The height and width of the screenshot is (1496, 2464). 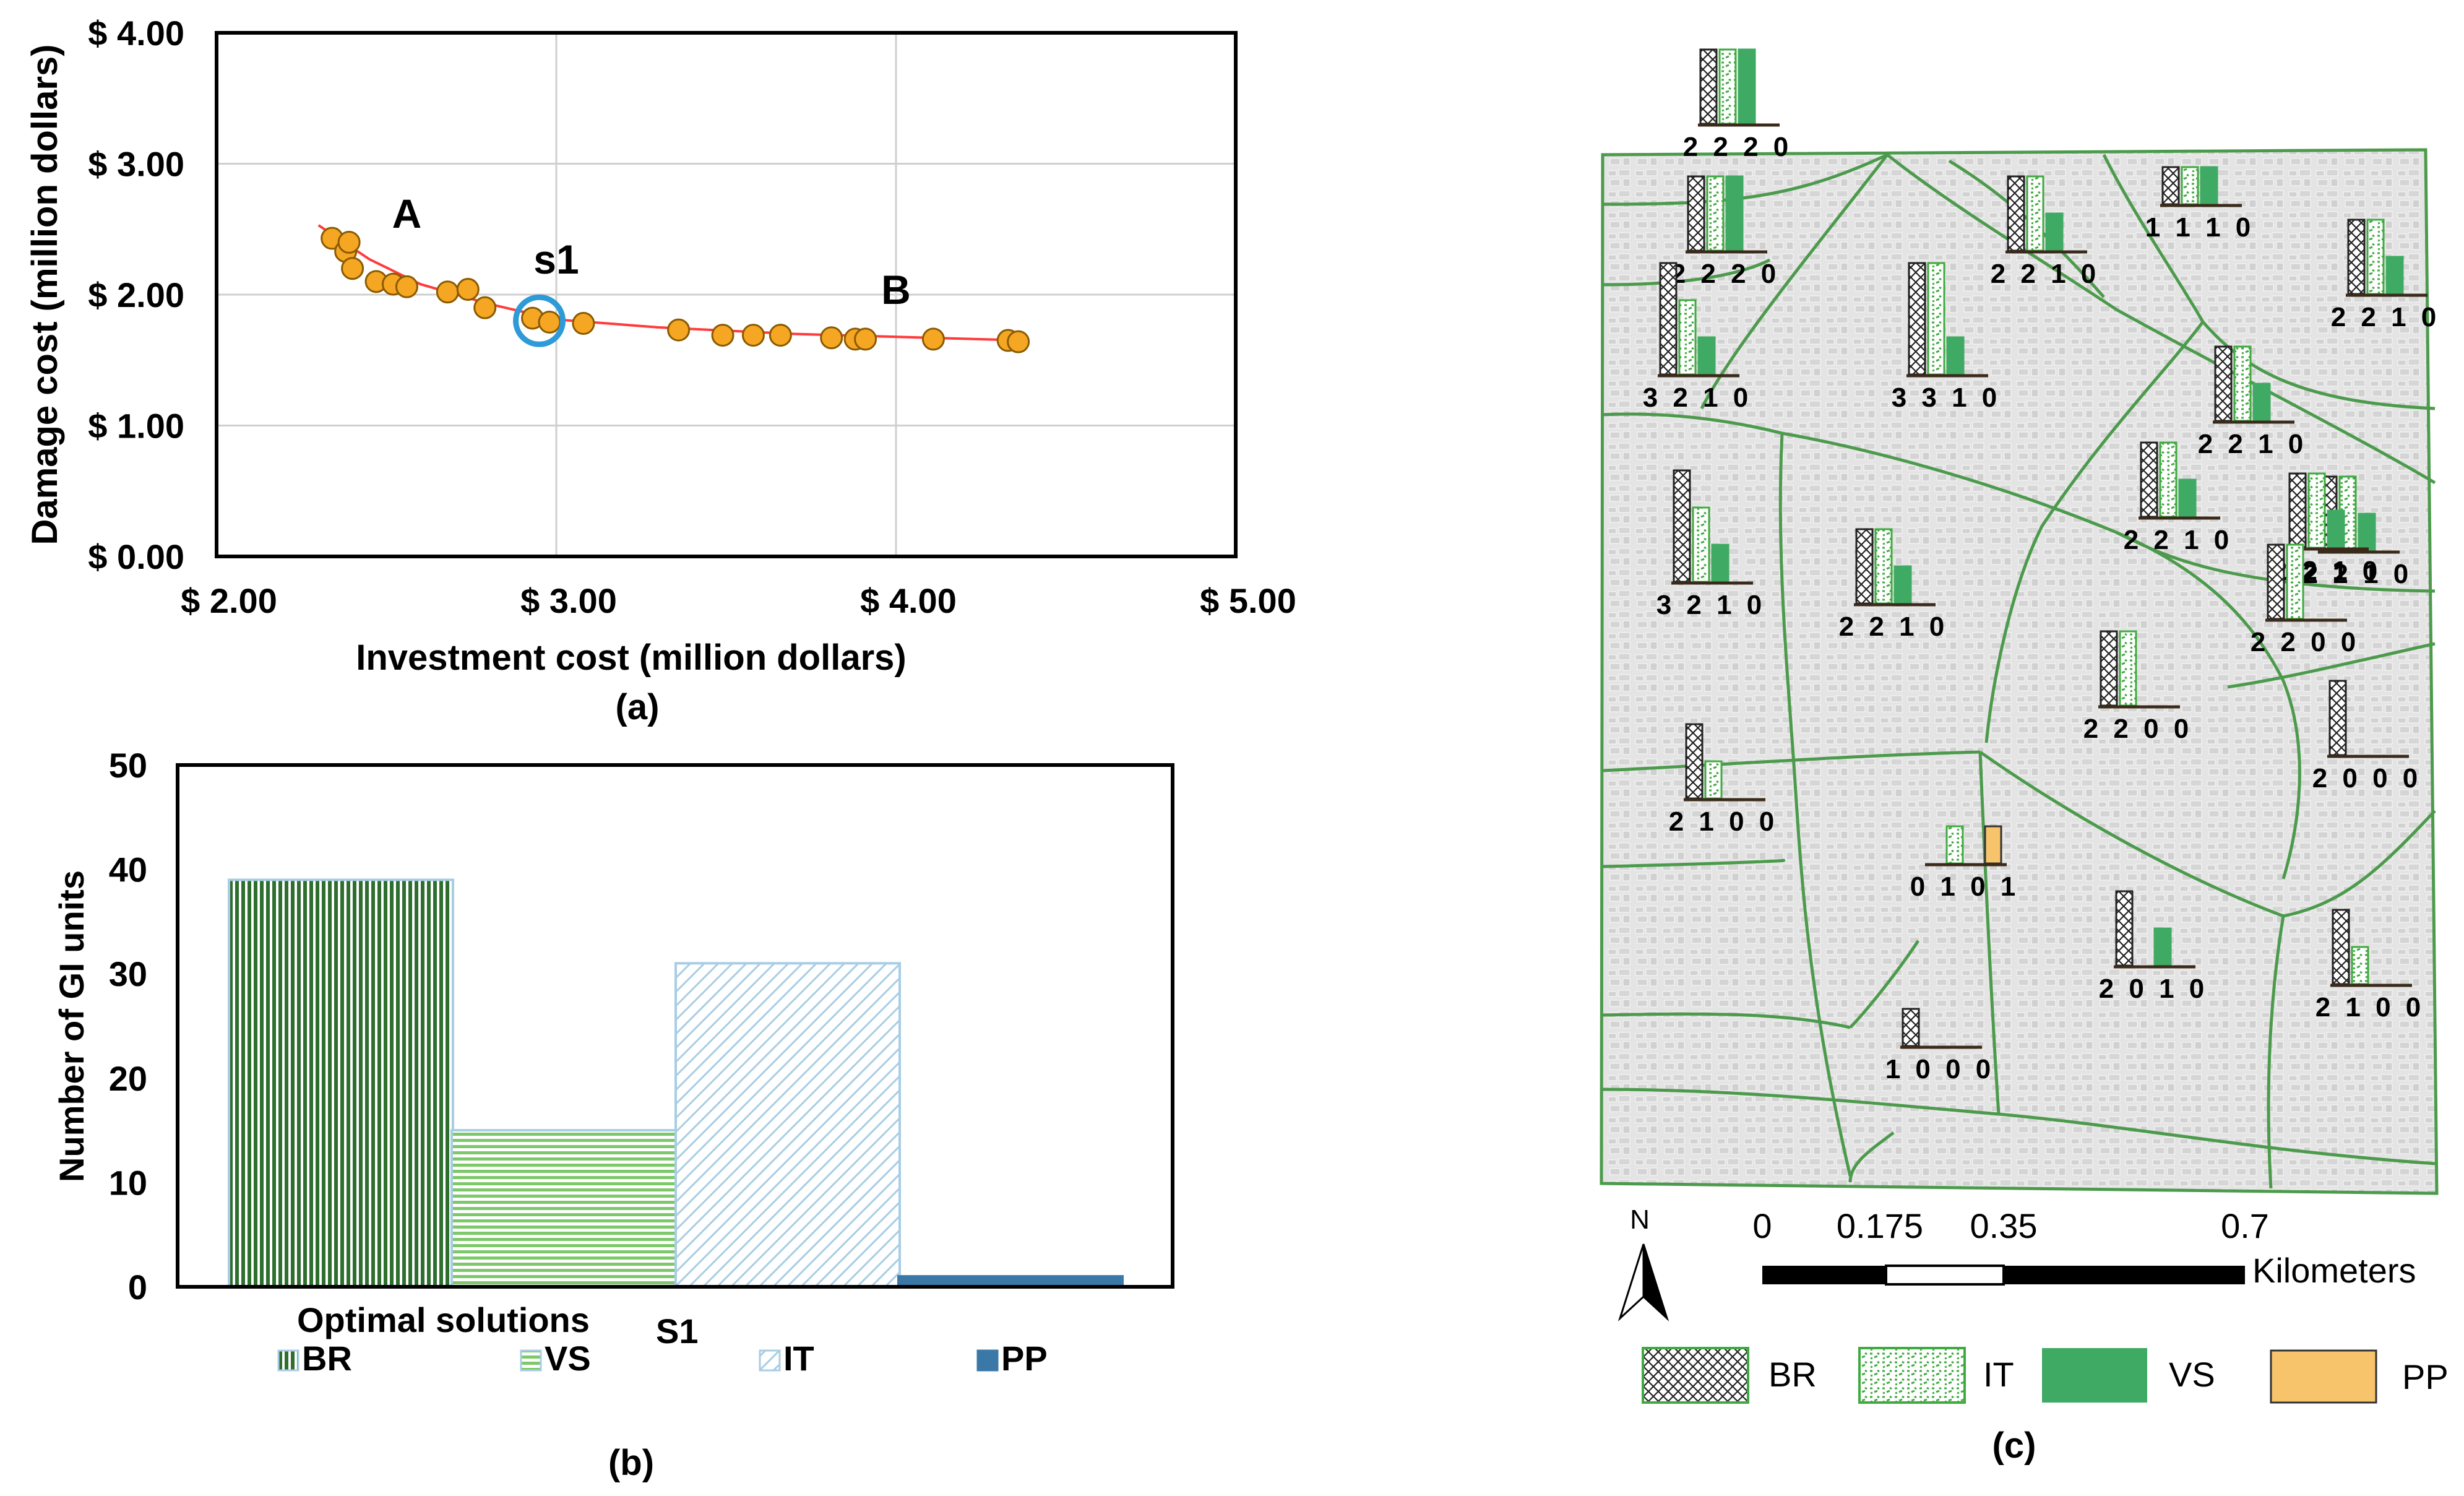 I want to click on bar-category-label: S1, so click(x=677, y=1332).